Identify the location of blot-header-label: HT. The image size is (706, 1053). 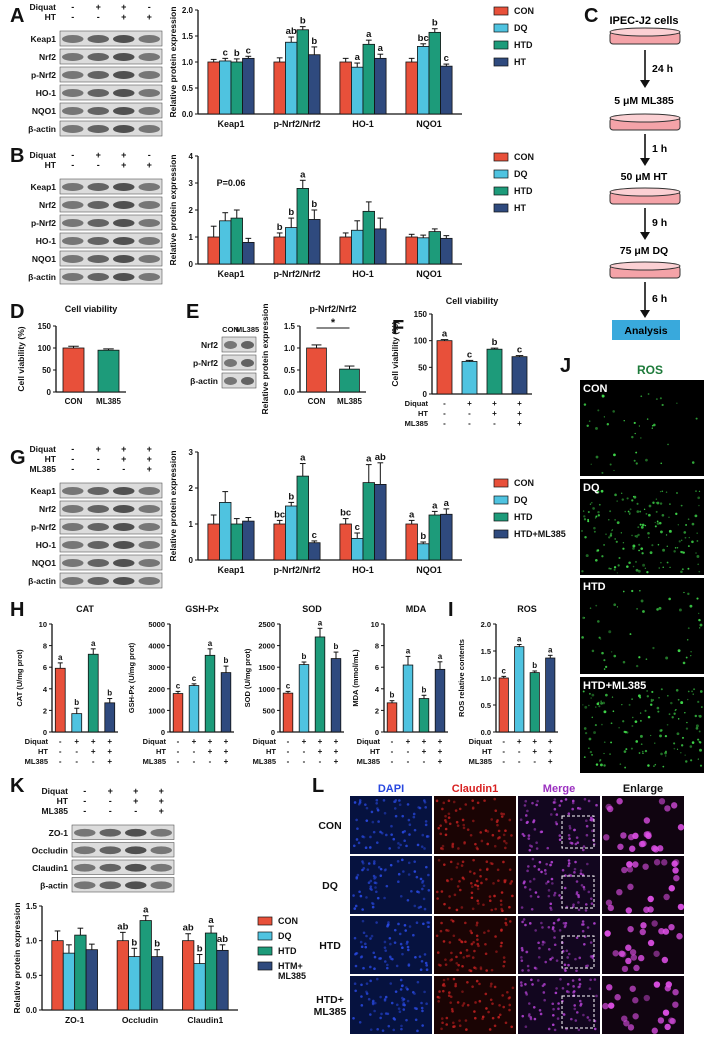
(51, 17).